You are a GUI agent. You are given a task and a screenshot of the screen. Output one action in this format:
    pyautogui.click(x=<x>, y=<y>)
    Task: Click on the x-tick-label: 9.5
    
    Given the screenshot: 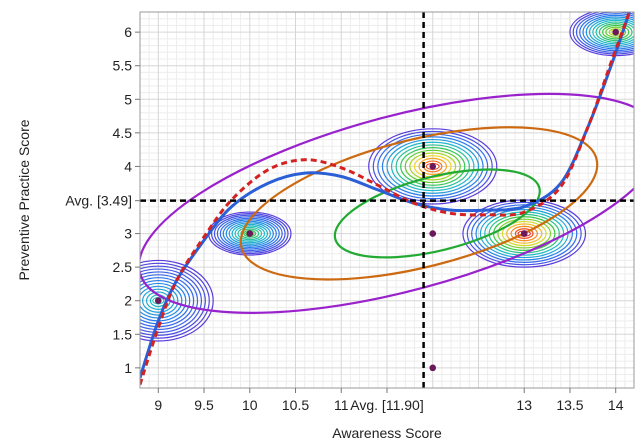 What is the action you would take?
    pyautogui.click(x=204, y=405)
    